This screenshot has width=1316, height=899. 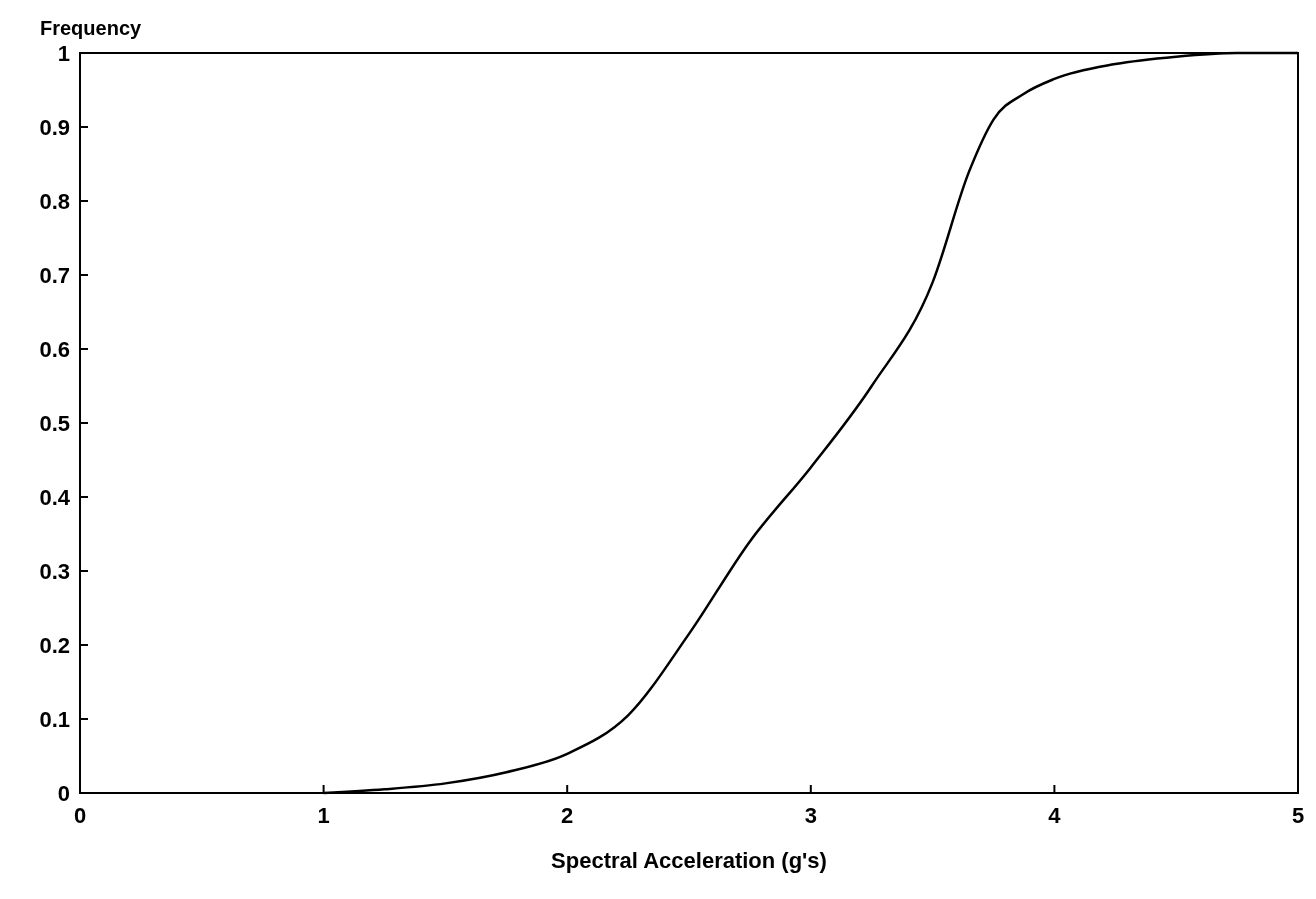 I want to click on y-tick-label: 0, so click(x=63, y=793).